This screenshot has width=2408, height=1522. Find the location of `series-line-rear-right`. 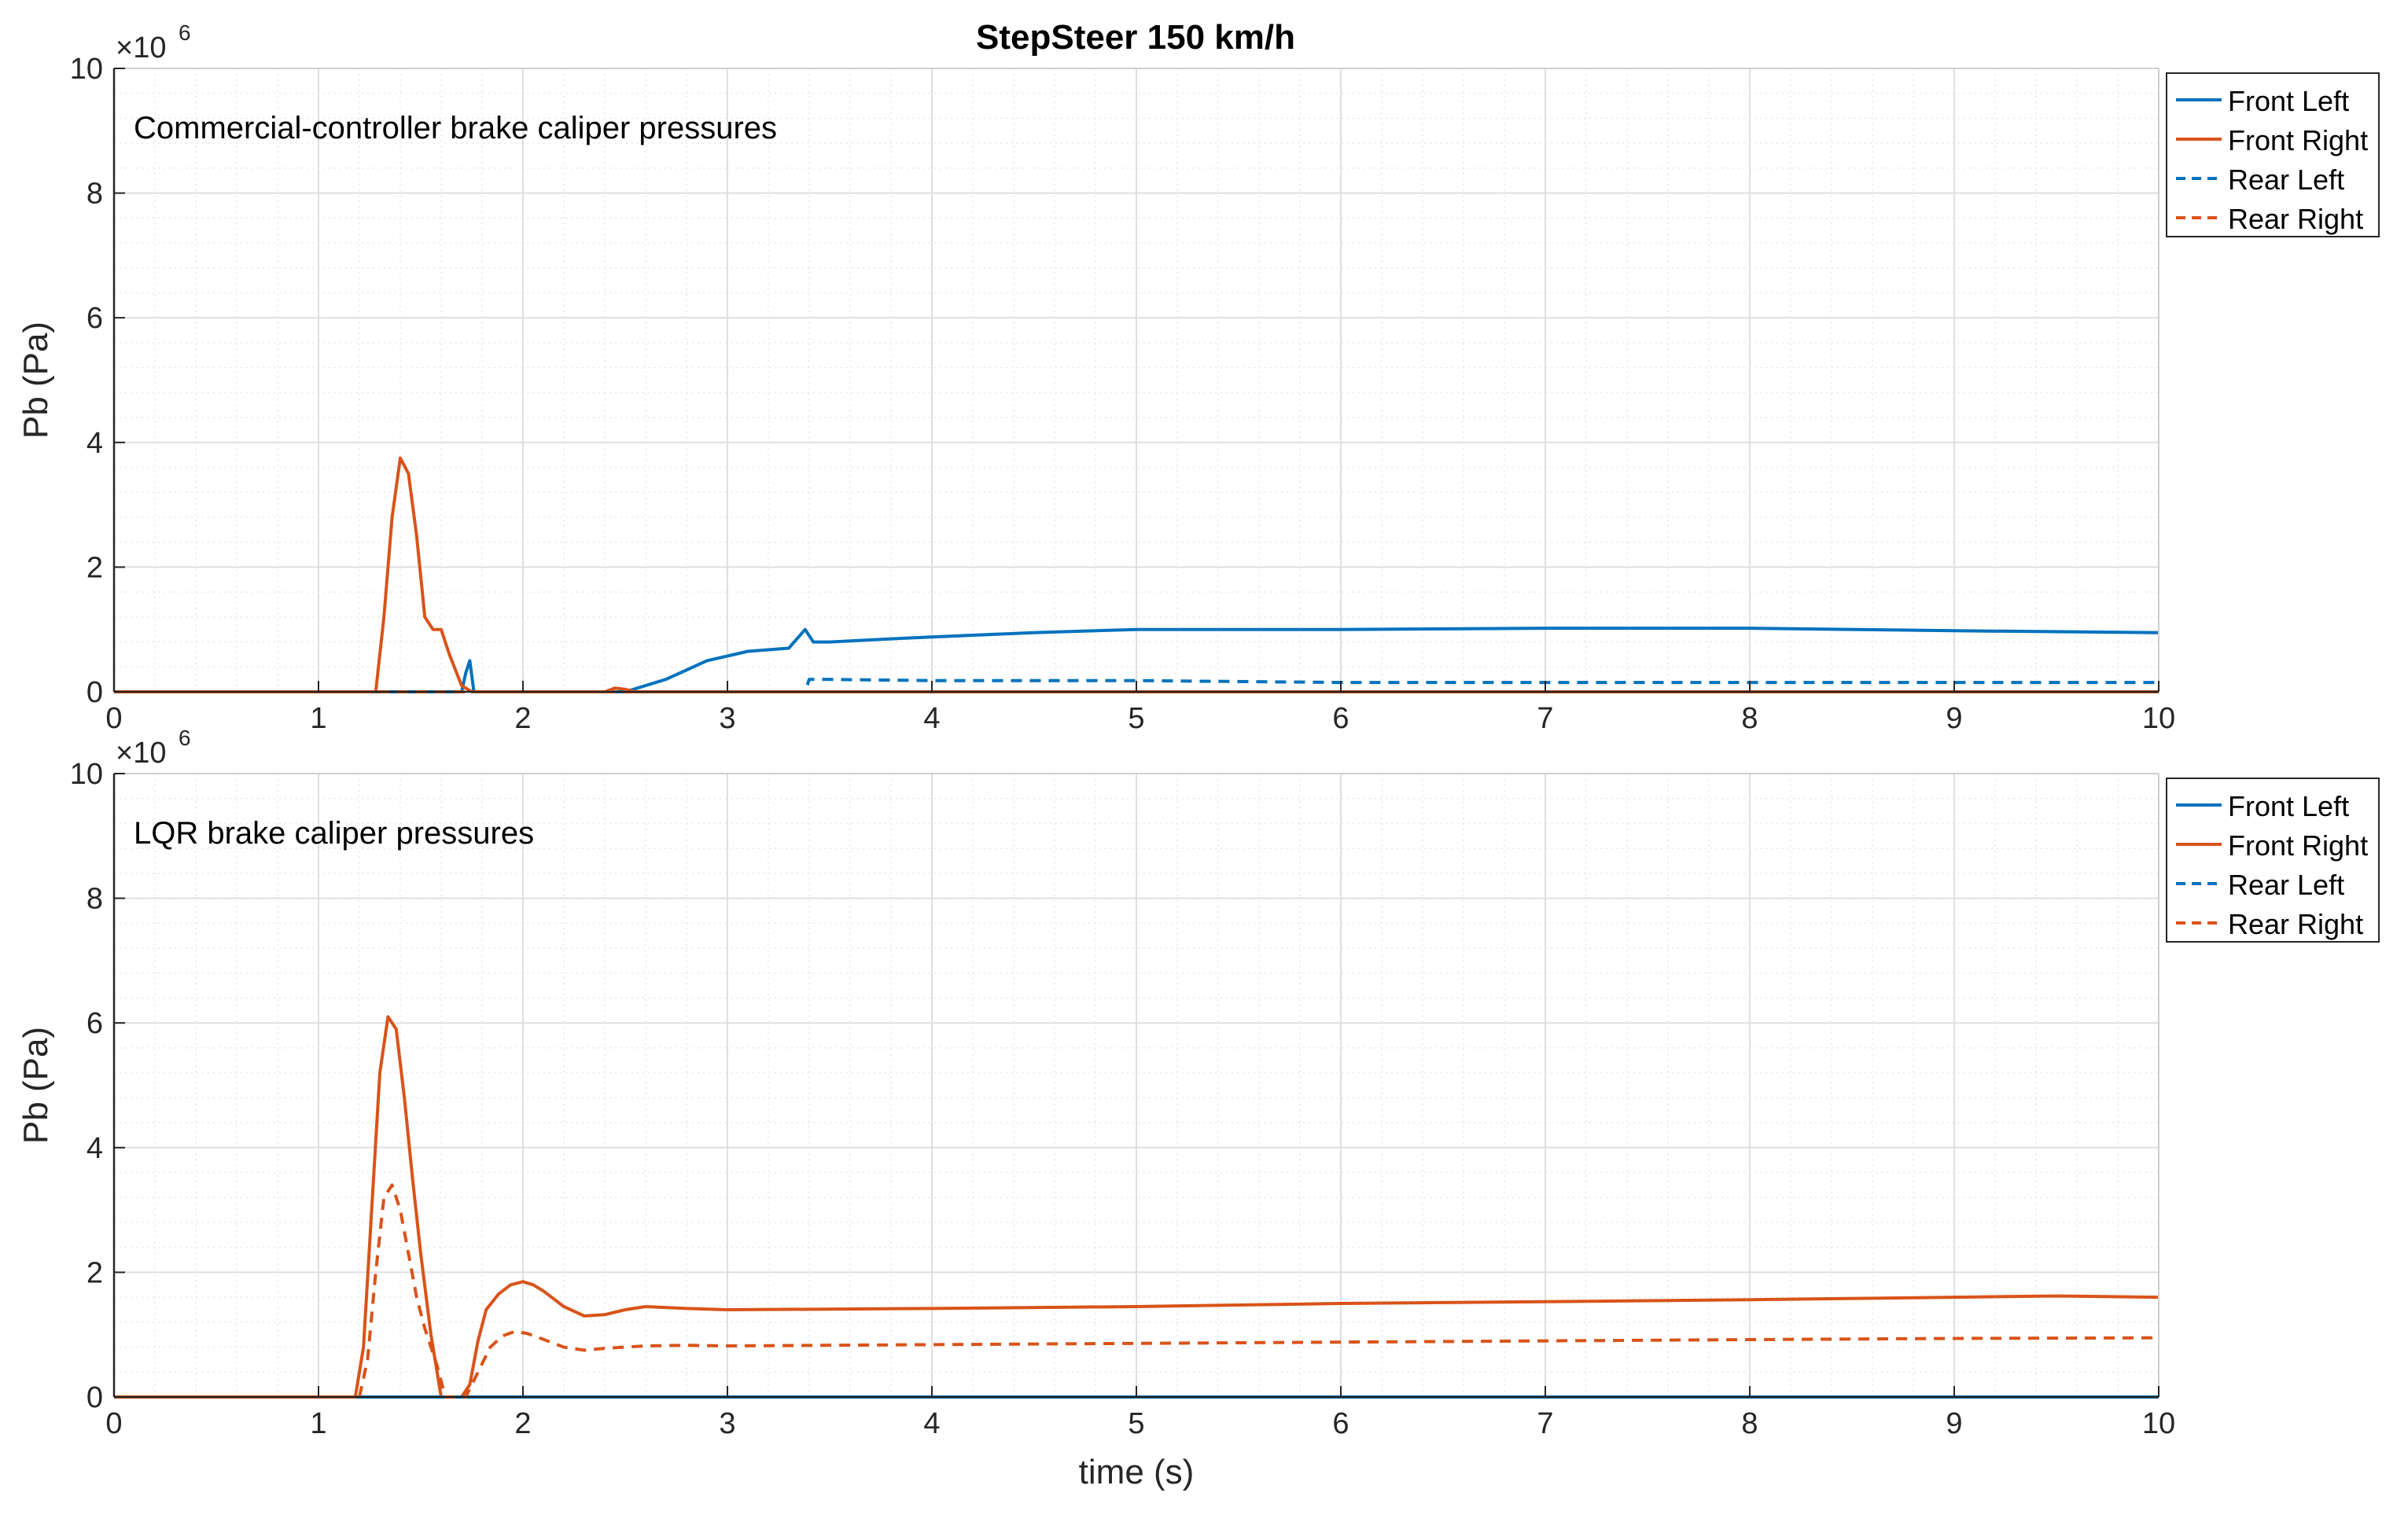

series-line-rear-right is located at coordinates (1136, 1291).